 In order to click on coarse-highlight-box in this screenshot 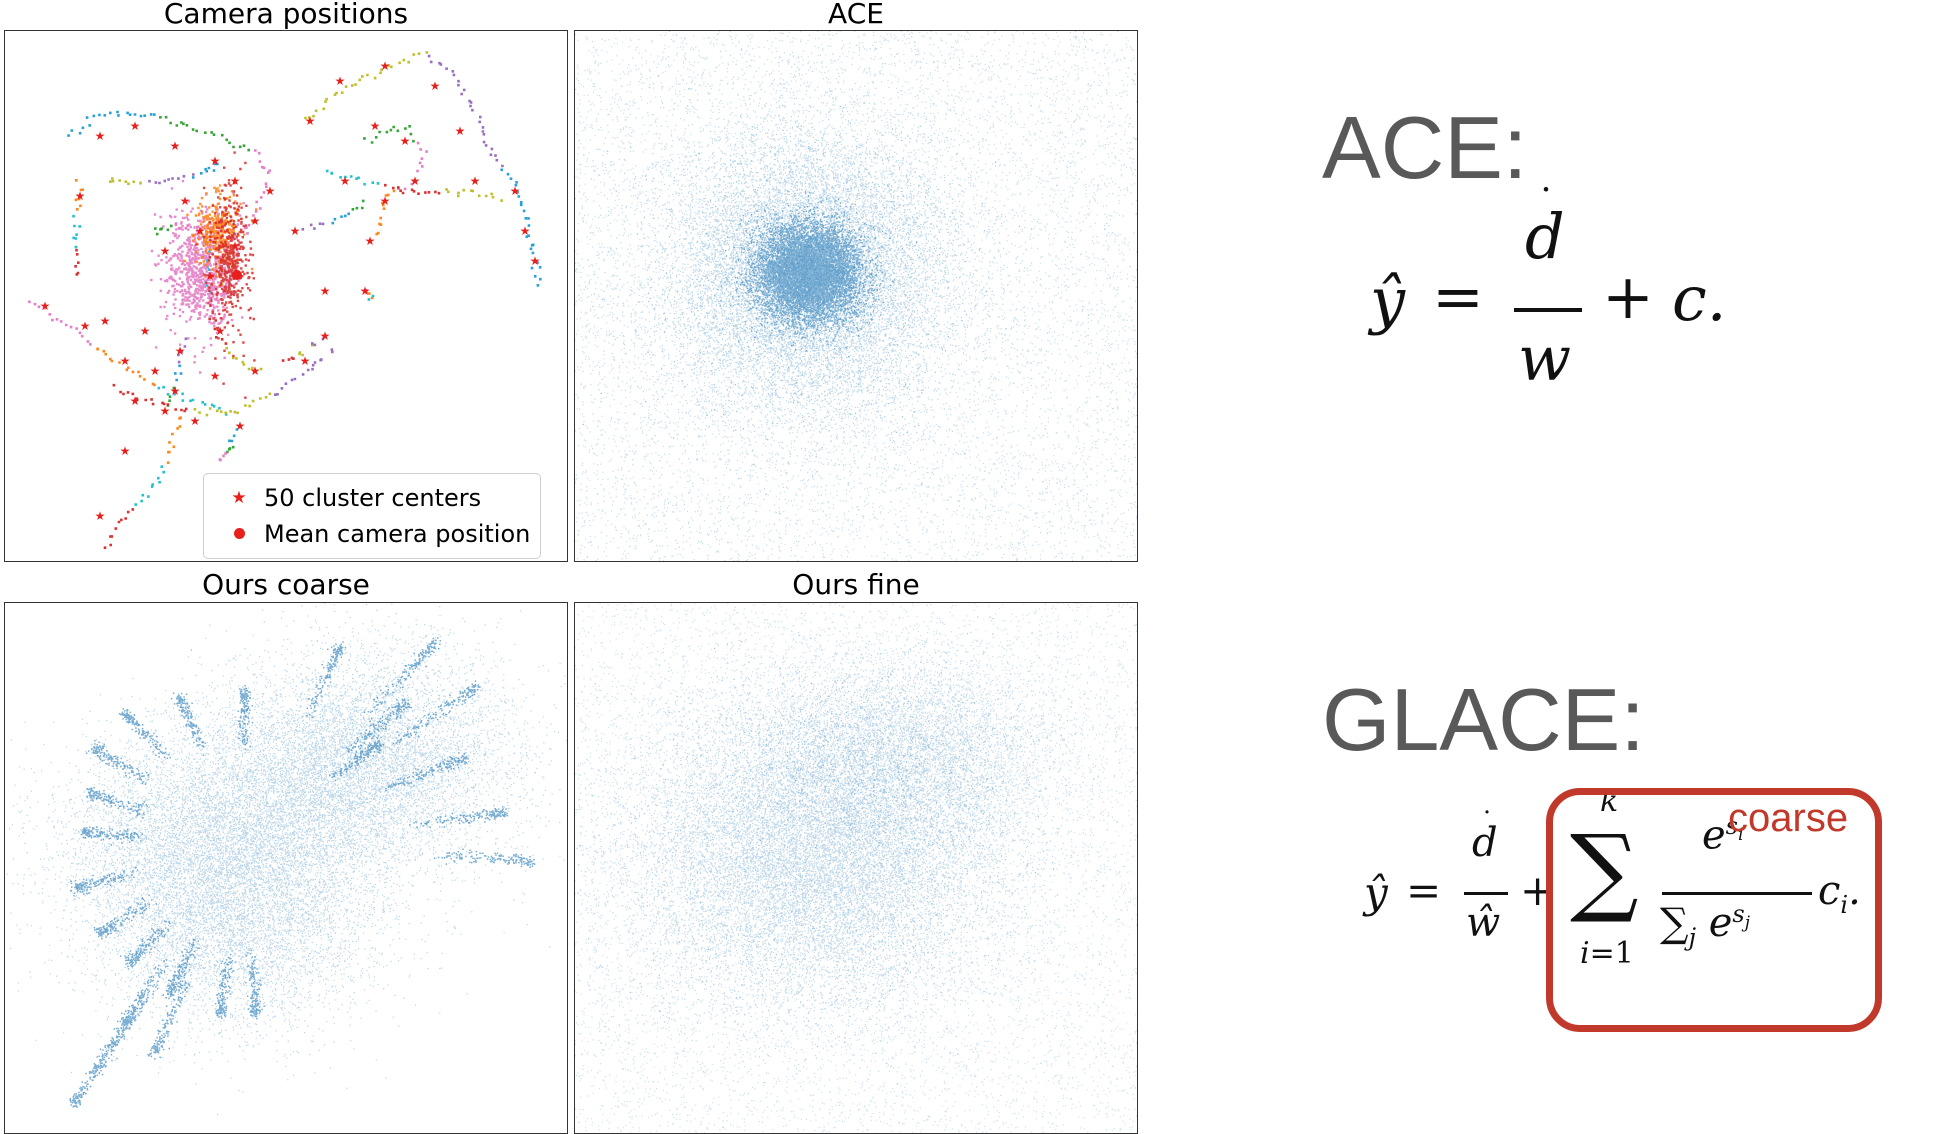, I will do `click(1714, 910)`.